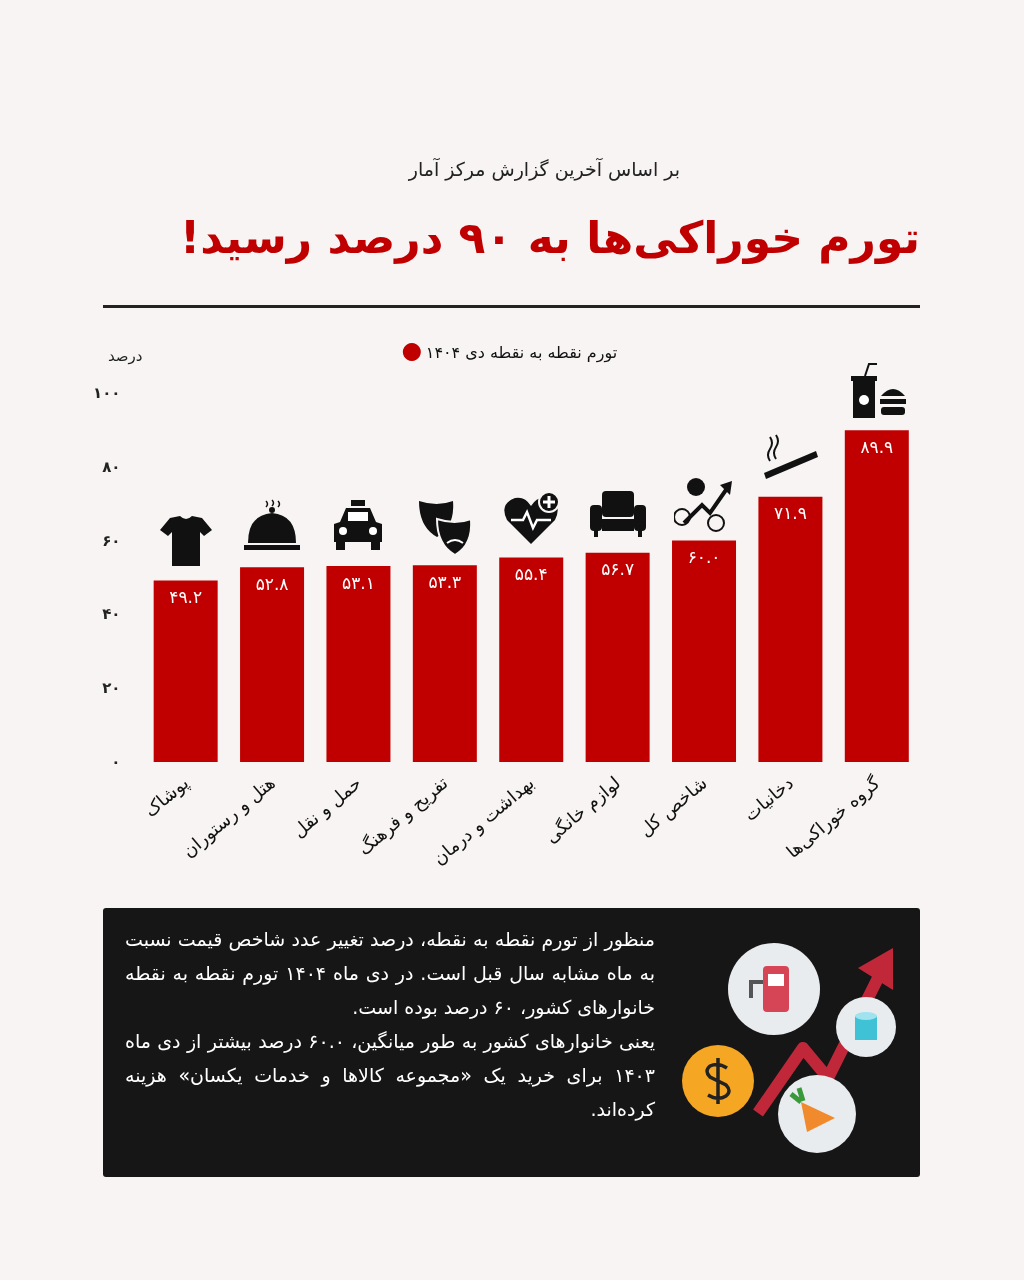 Image resolution: width=1024 pixels, height=1280 pixels. I want to click on legend-label: تورم نقطه به نقطه دی ۱۴۰۴, so click(521, 352).